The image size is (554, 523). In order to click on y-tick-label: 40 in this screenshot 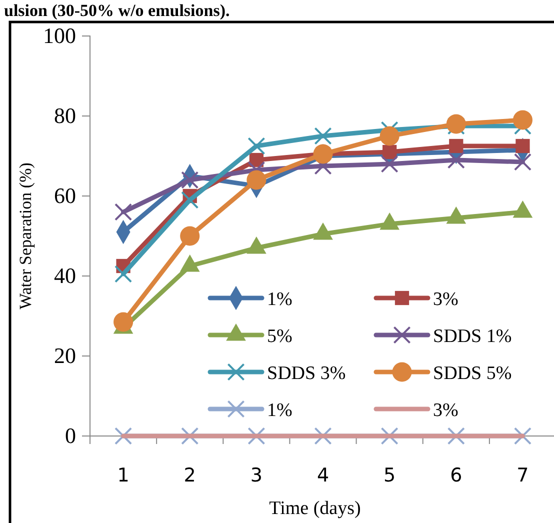, I will do `click(65, 275)`.